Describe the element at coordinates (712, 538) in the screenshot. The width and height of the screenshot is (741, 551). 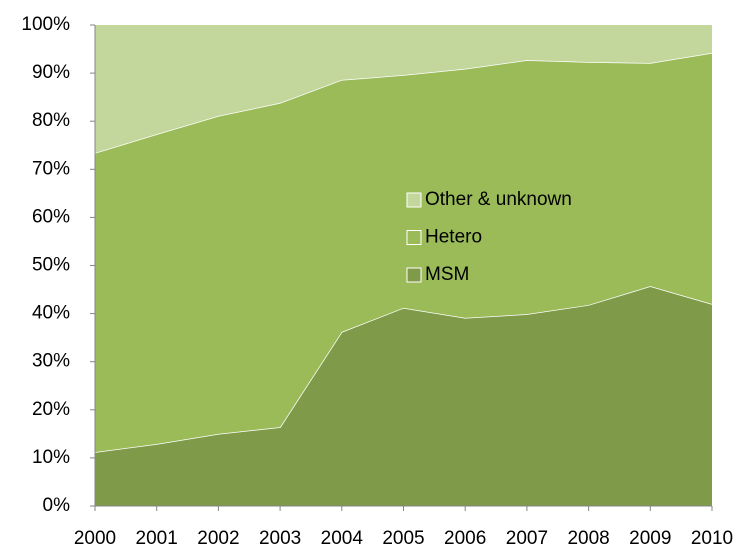
I see `x-tick-label: 2010` at that location.